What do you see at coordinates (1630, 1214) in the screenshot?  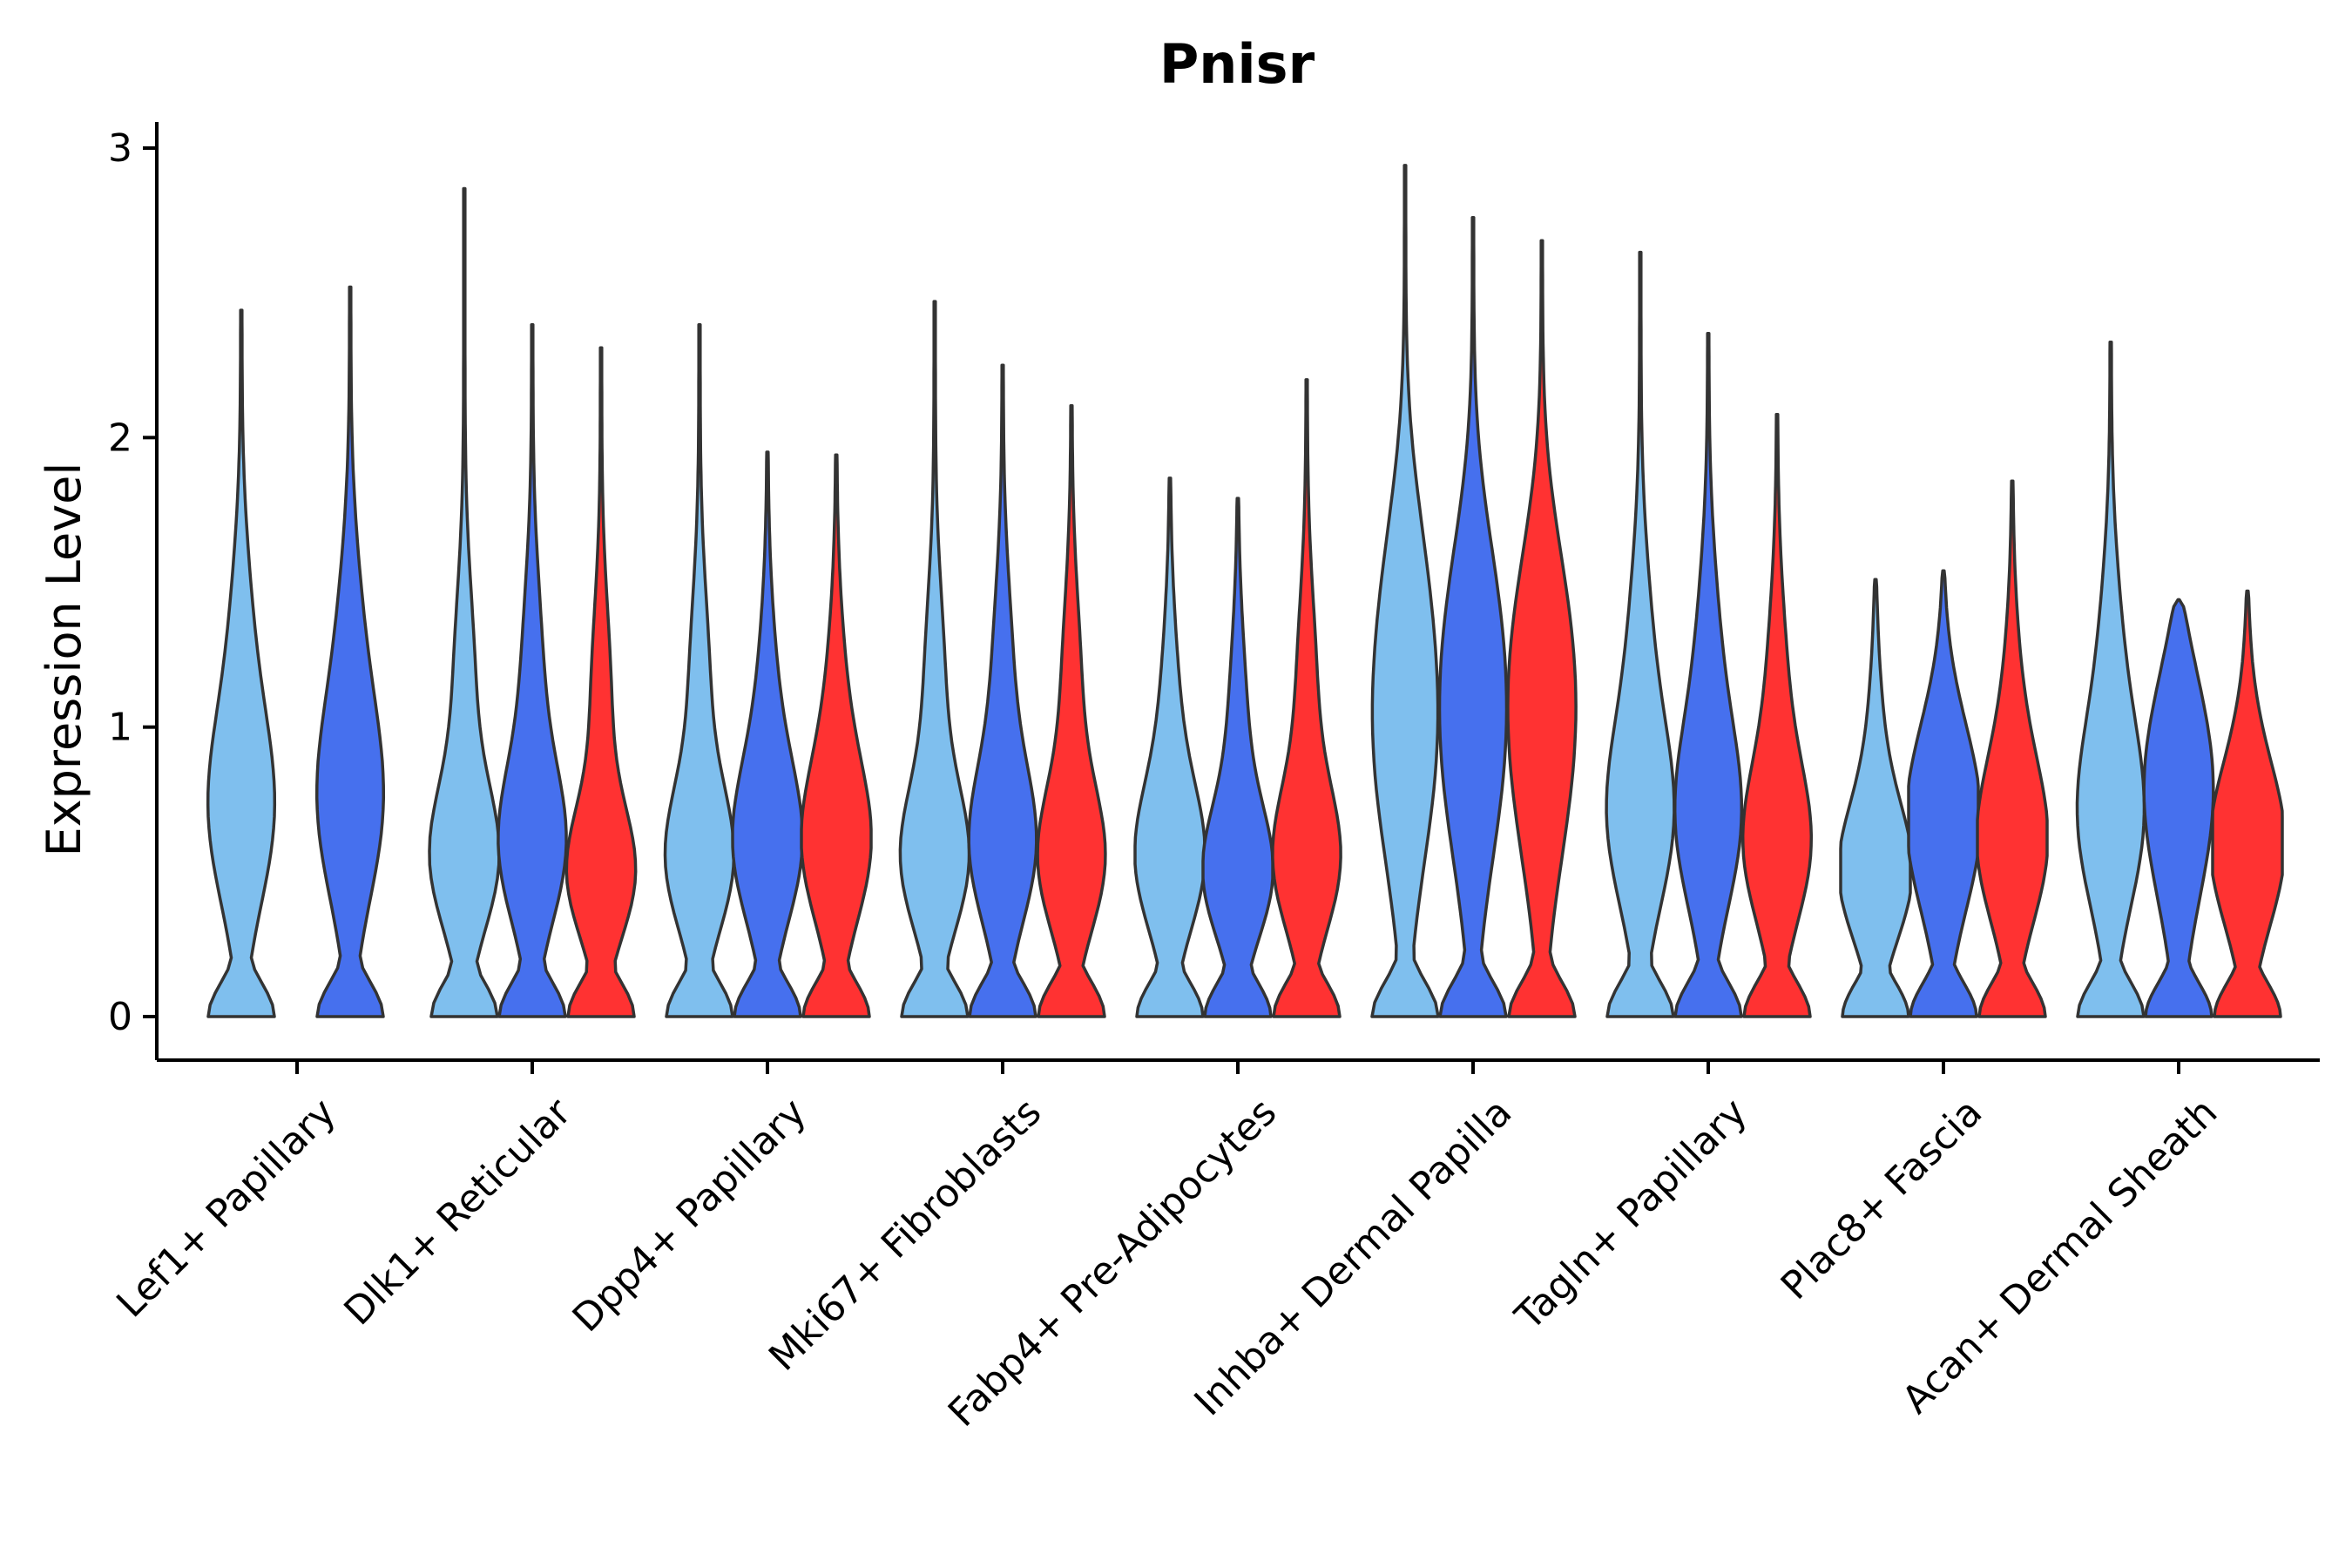 I see `x-tick-label: Tagln+ Papillary` at bounding box center [1630, 1214].